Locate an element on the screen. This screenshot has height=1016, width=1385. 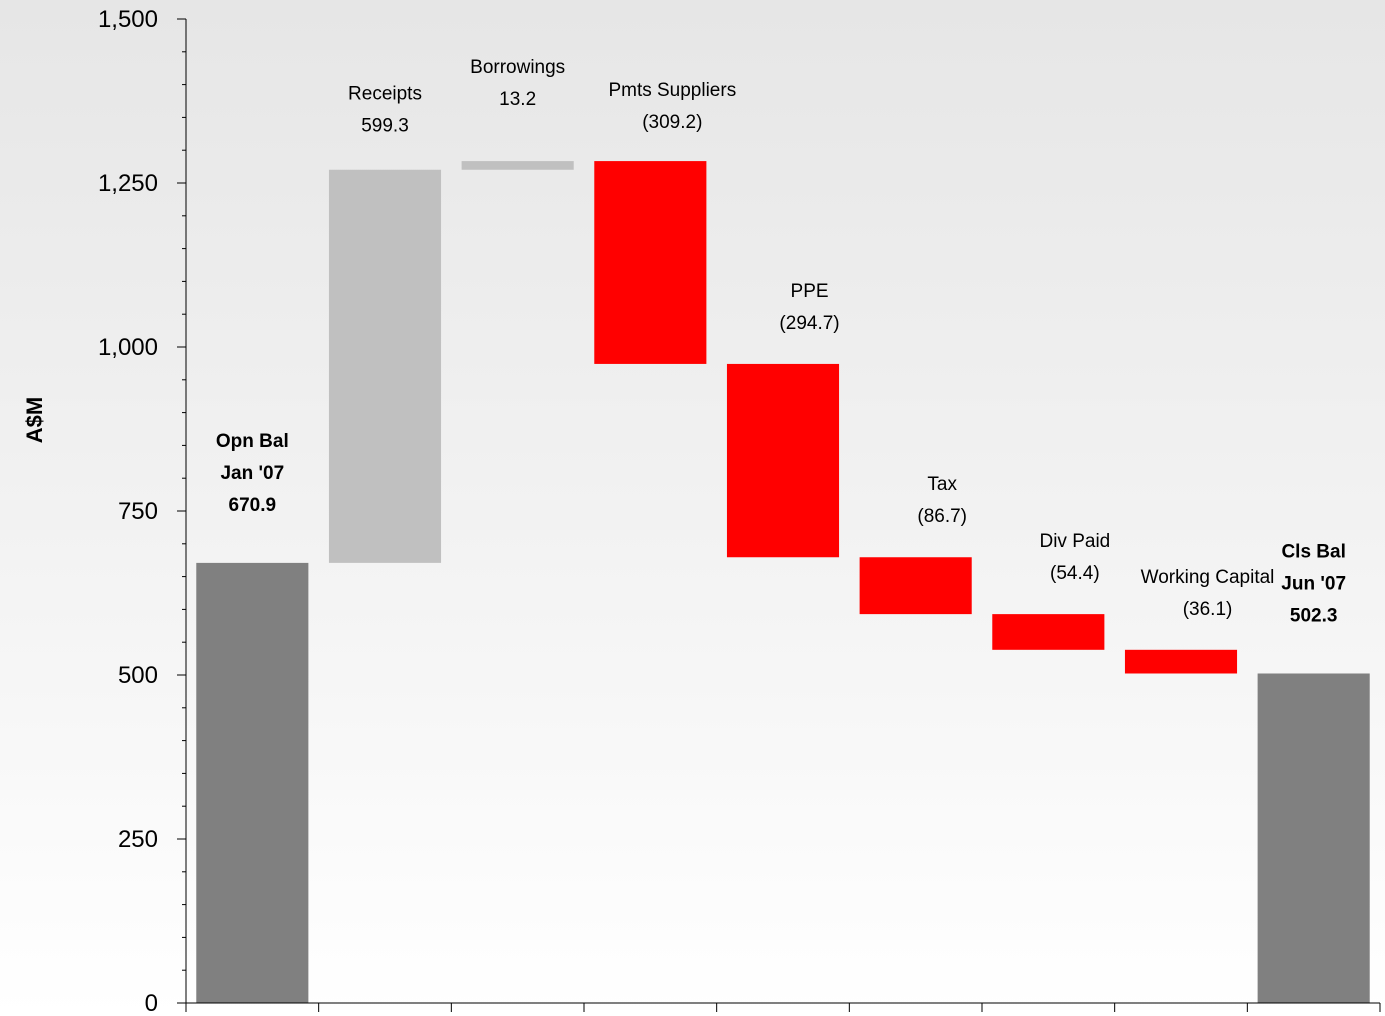
bar-label-line: 13.2 is located at coordinates (517, 99).